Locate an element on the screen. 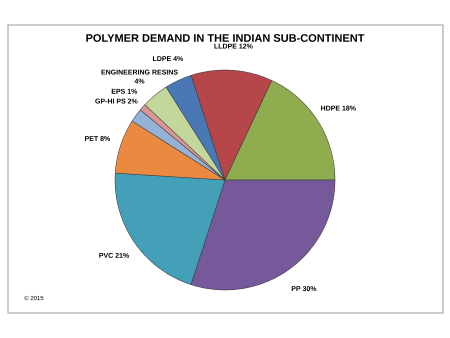 The width and height of the screenshot is (450, 338). chart-title: POLYMER DEMAND IN THE INDIAN SUB-CONTINENT is located at coordinates (225, 38).